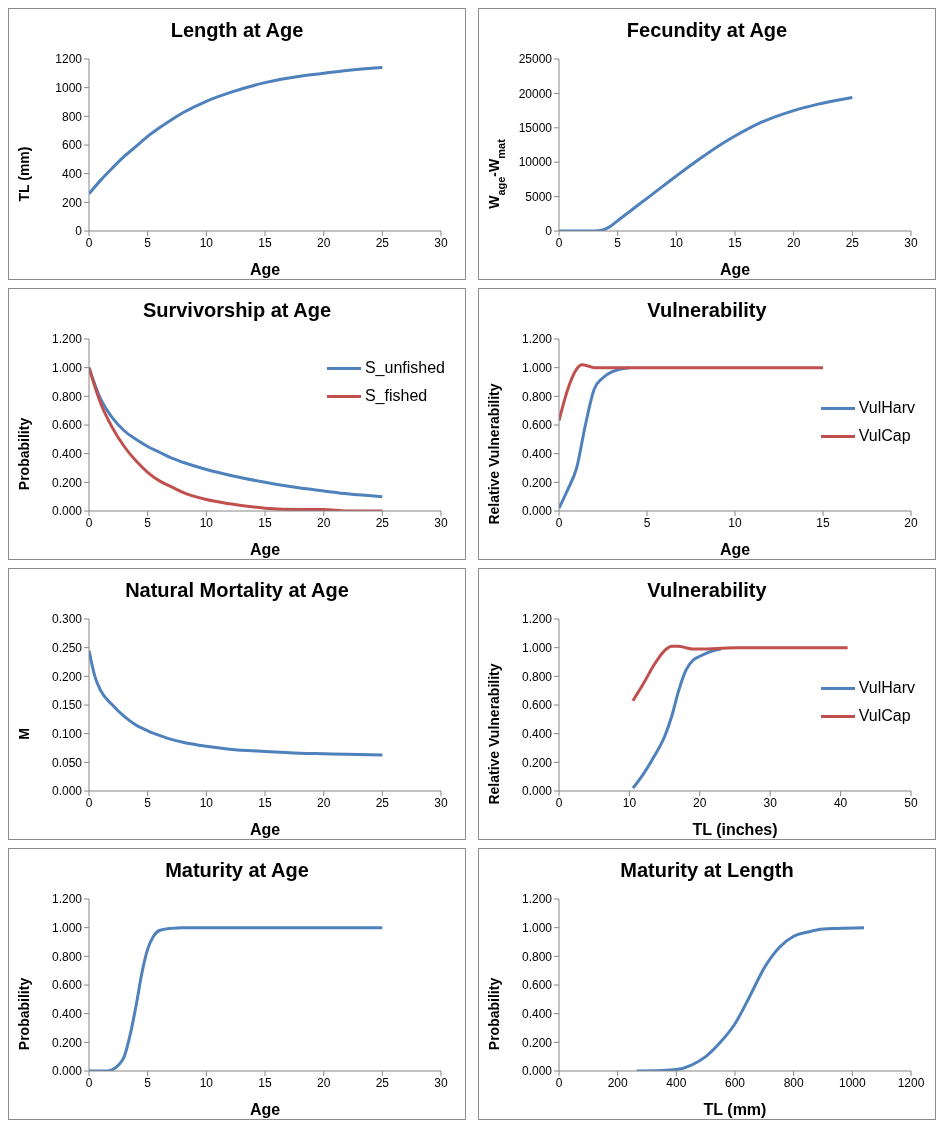  What do you see at coordinates (237, 590) in the screenshot?
I see `chart-title: Natural Mortality at Age` at bounding box center [237, 590].